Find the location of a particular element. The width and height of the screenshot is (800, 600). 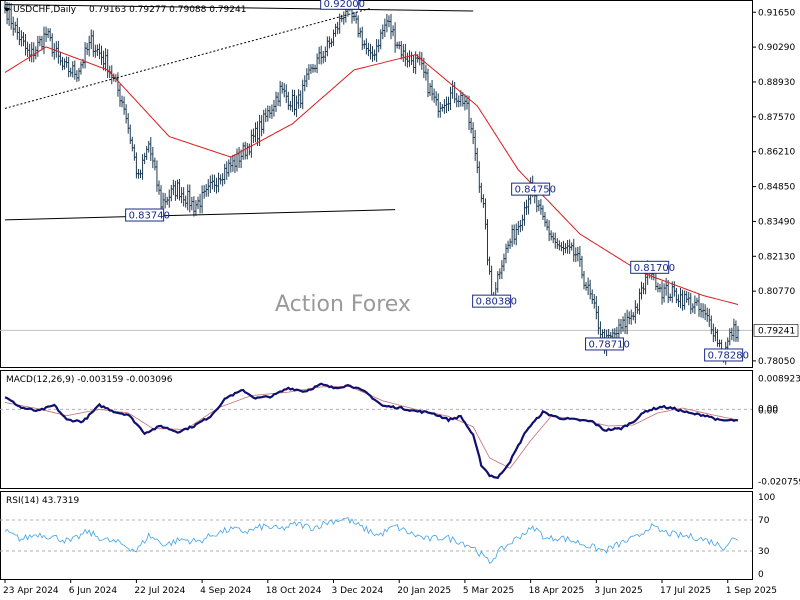

time-tick: 1 Sep 2025 is located at coordinates (751, 588).